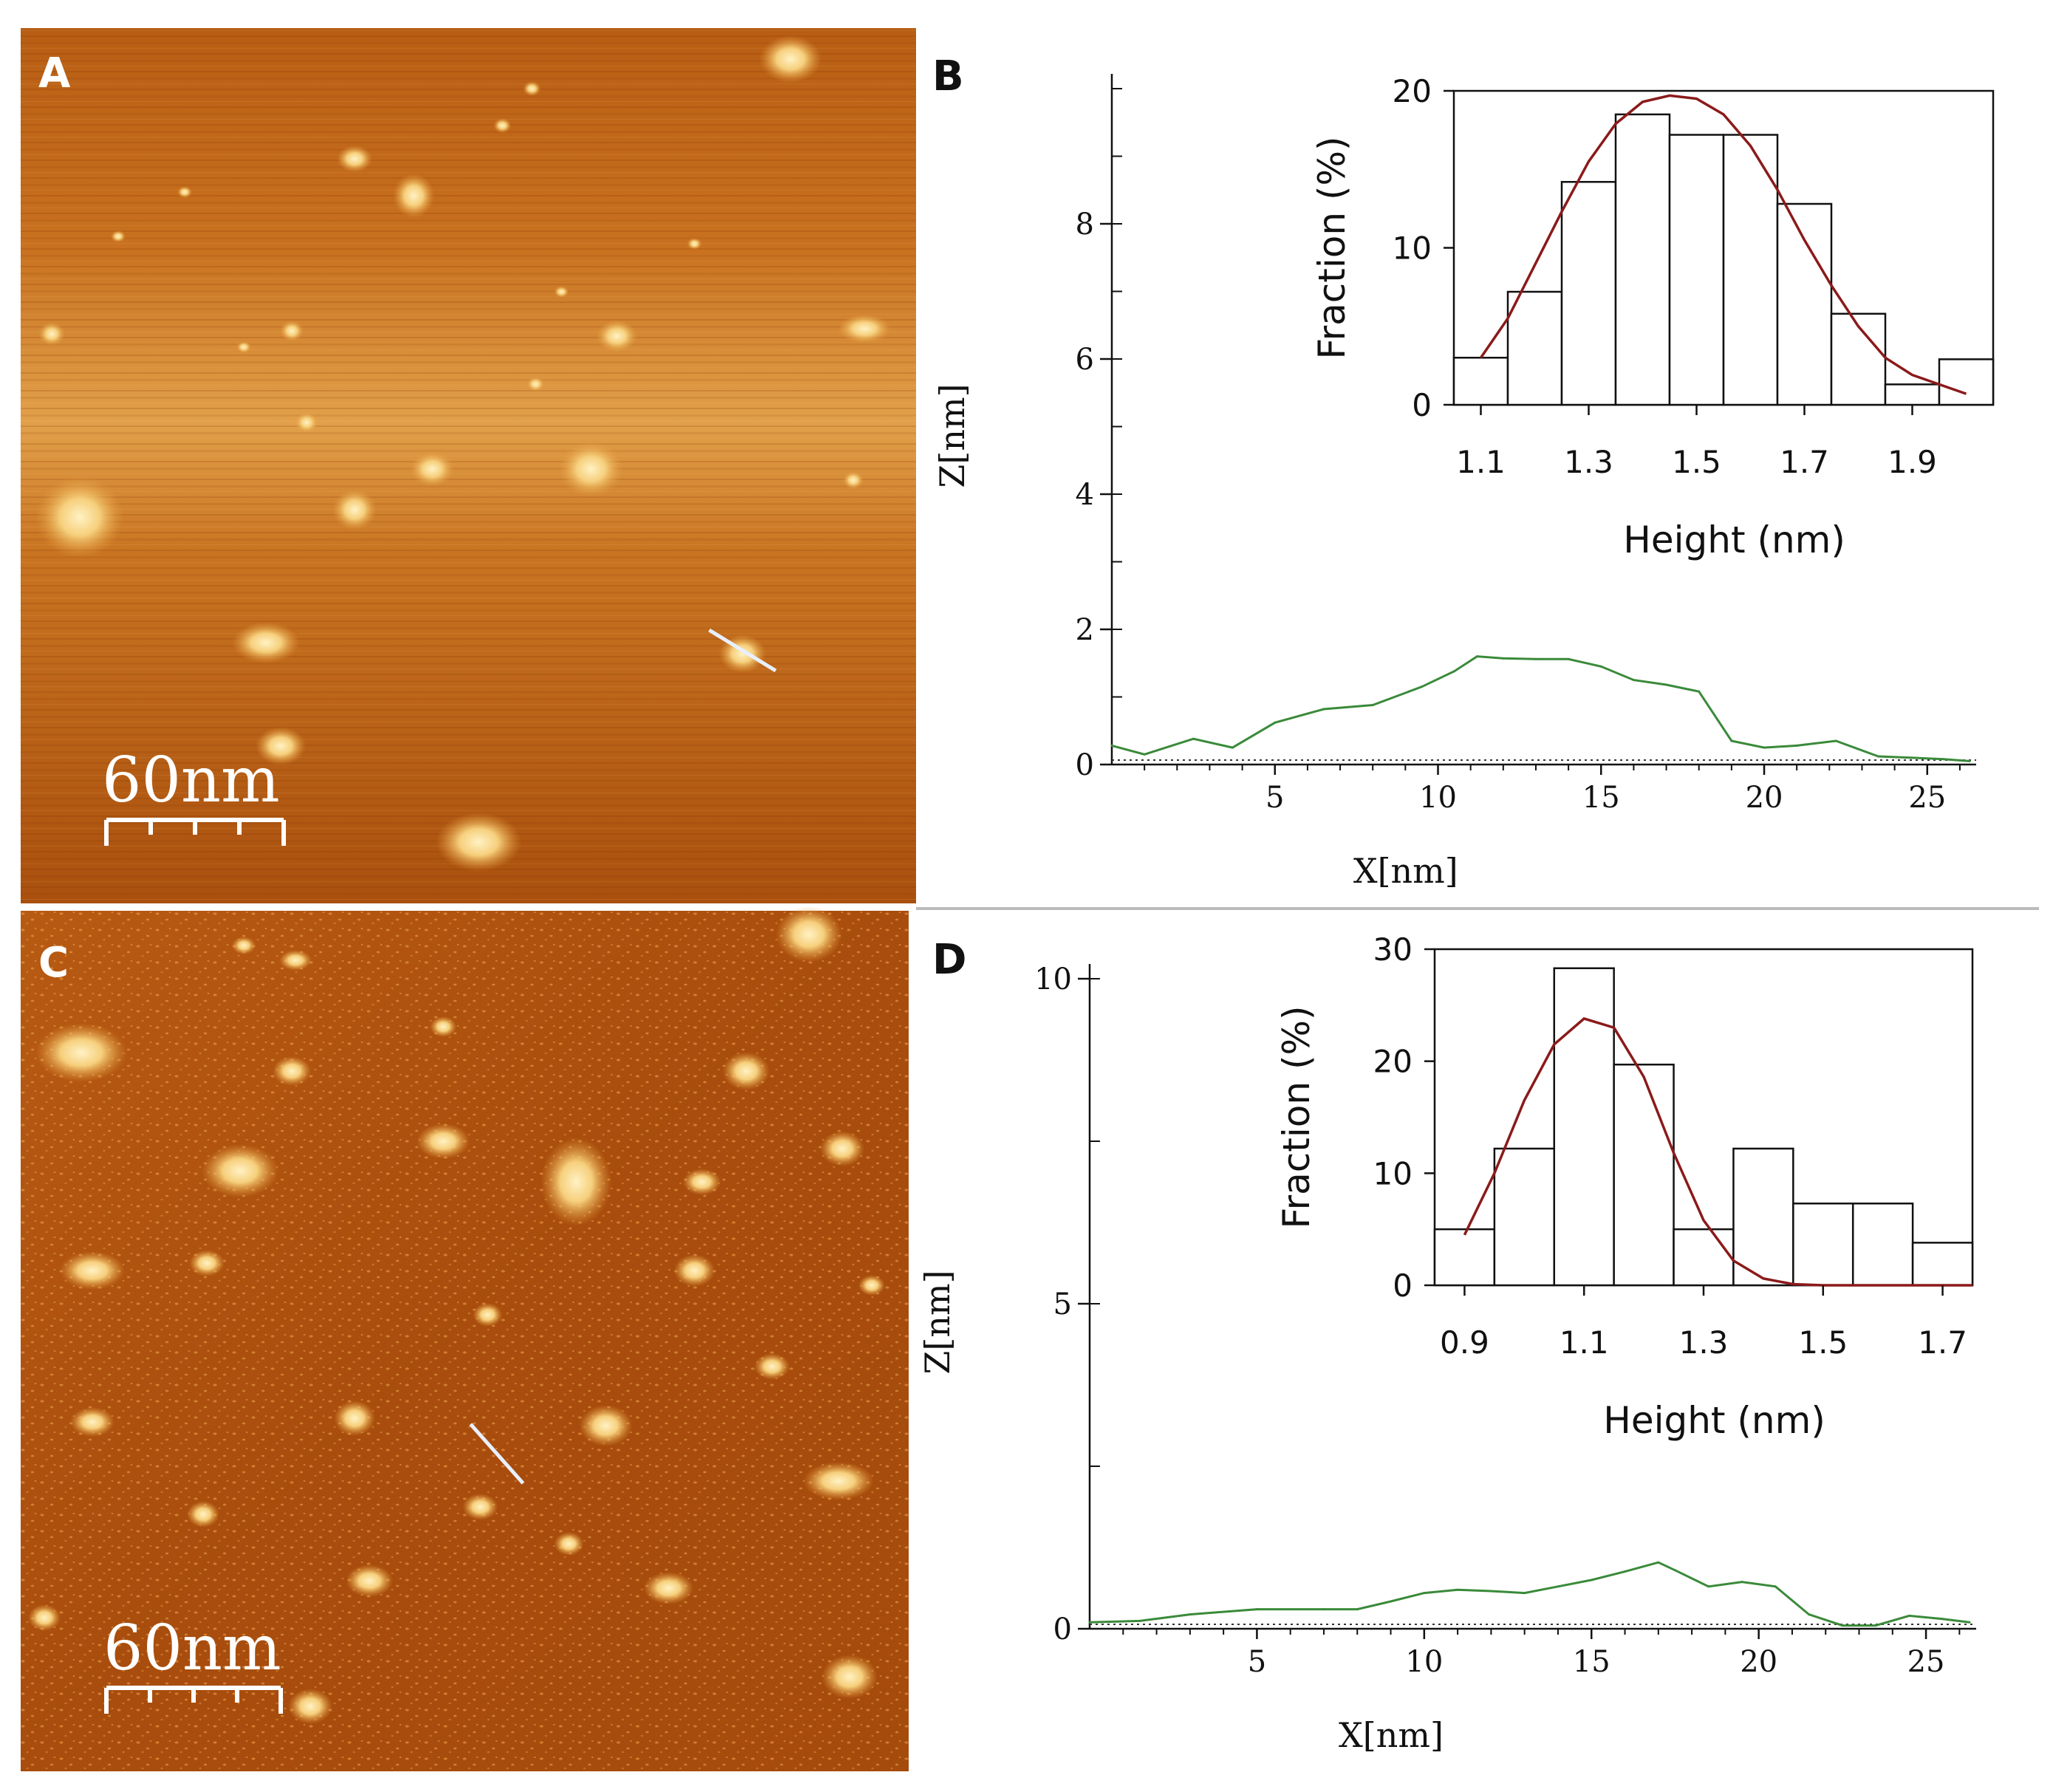 The image size is (2053, 1792). I want to click on profile-y-tick-label: 8, so click(1085, 225).